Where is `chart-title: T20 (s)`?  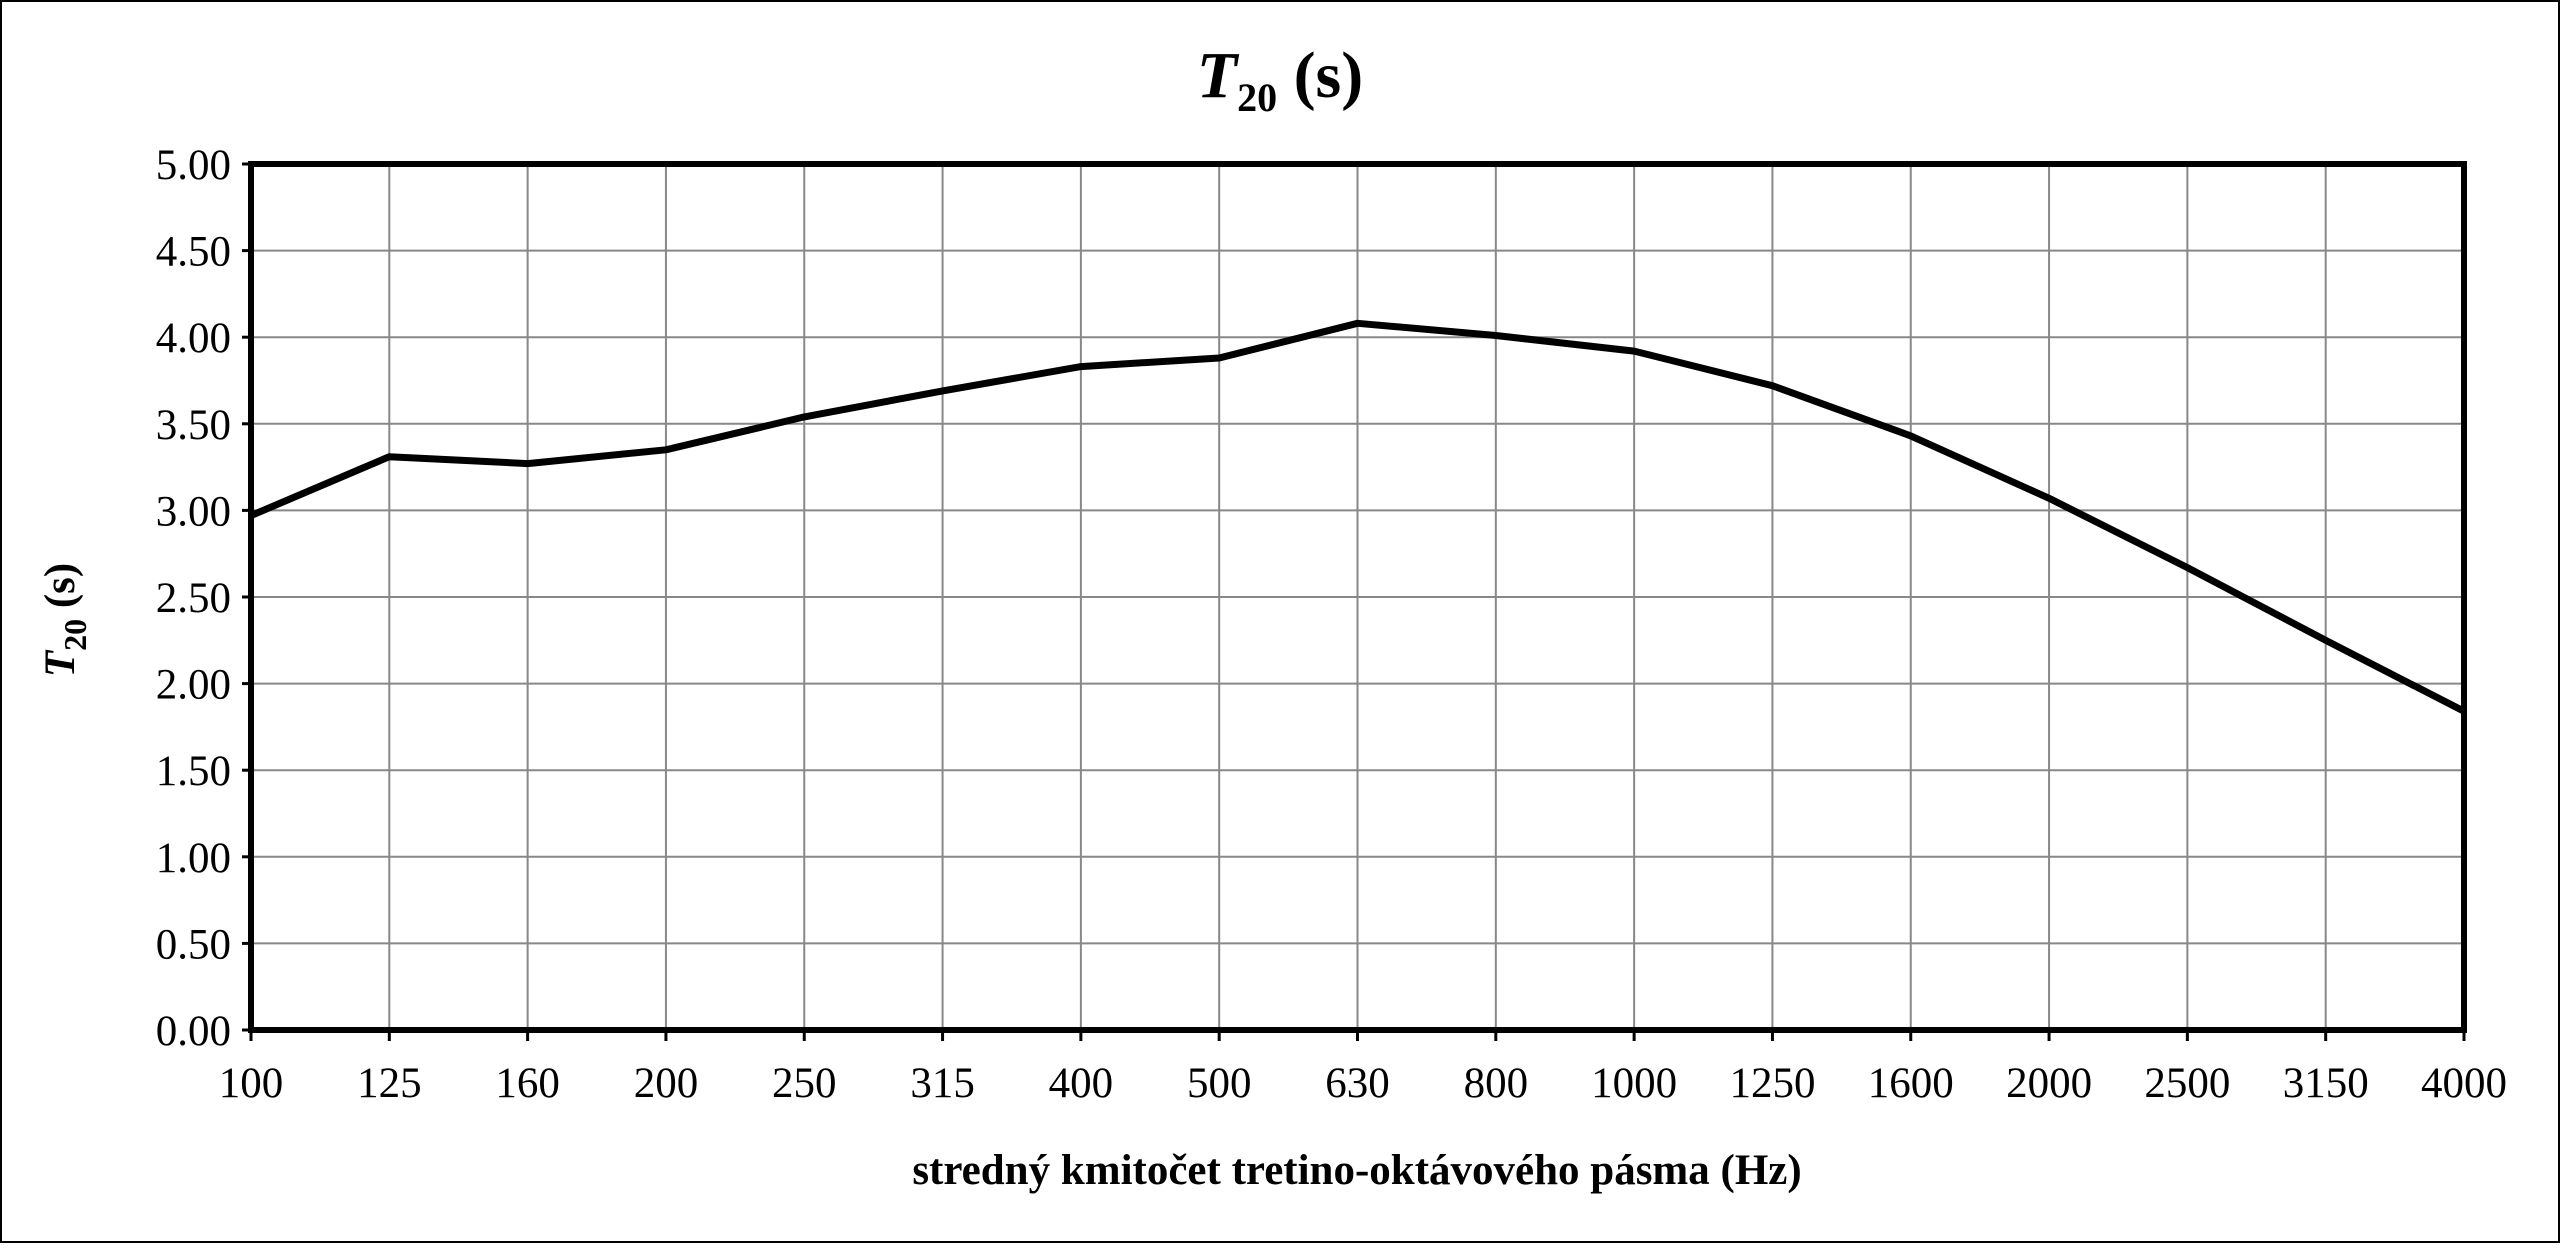 chart-title: T20 (s) is located at coordinates (1280, 79).